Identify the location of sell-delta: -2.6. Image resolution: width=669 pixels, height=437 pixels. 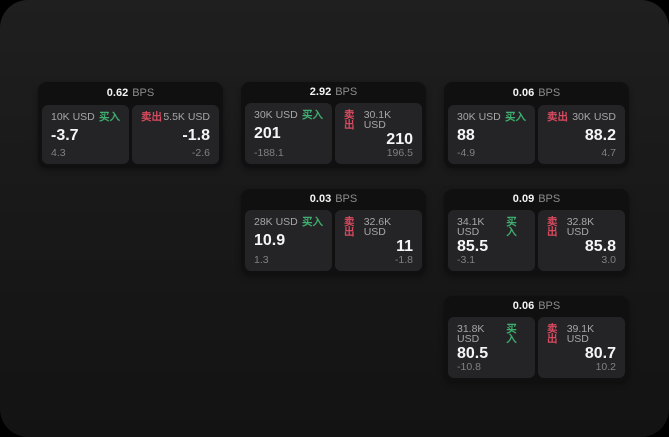
(200, 152).